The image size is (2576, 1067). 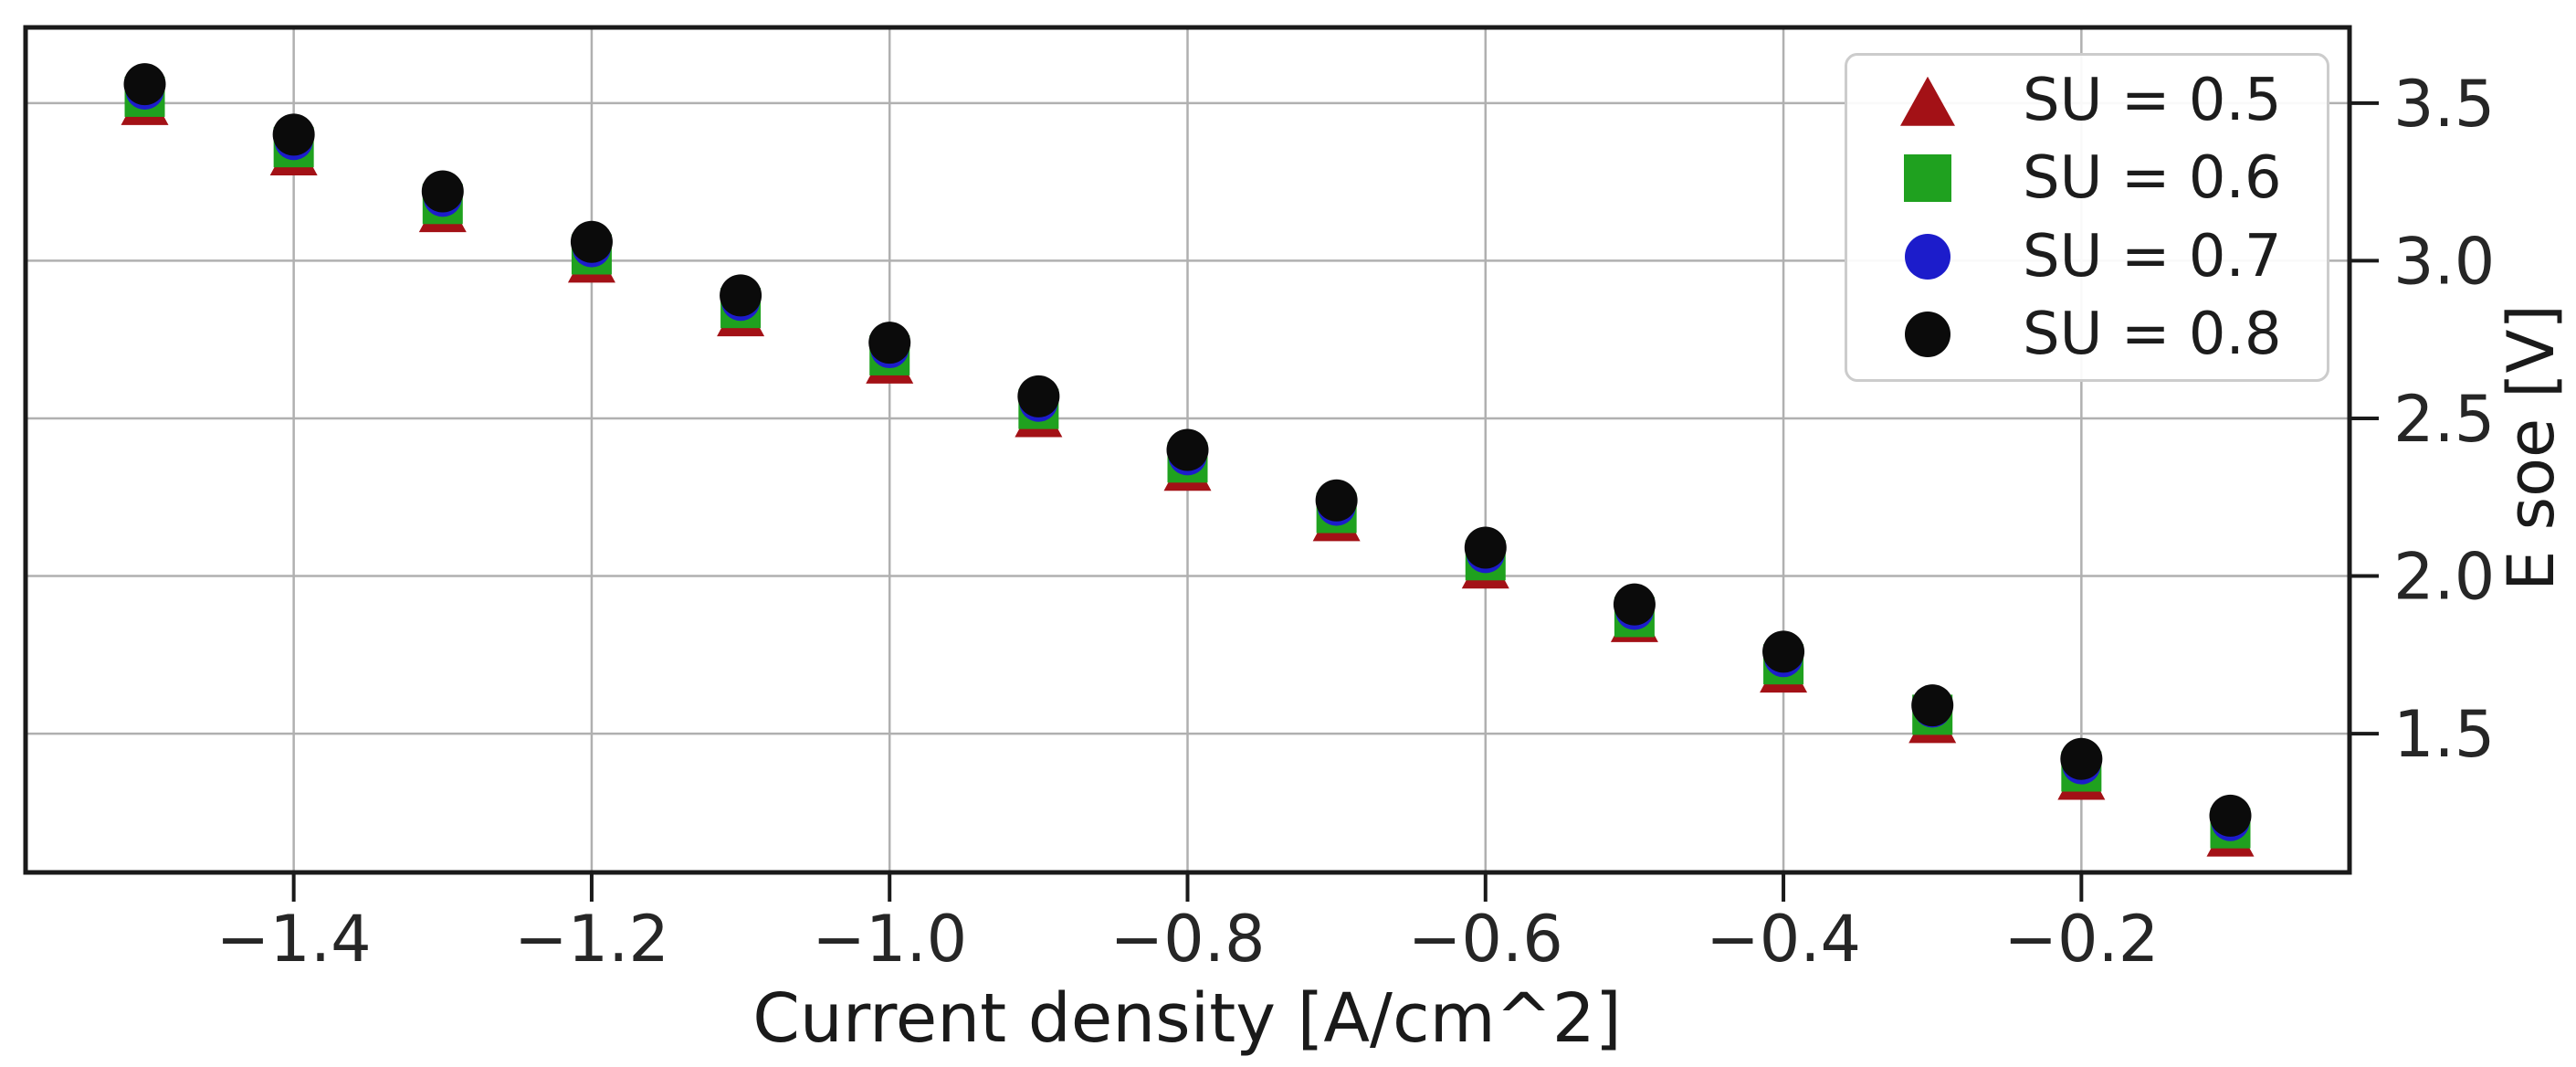 I want to click on x-tick-label: −0.8, so click(x=1188, y=940).